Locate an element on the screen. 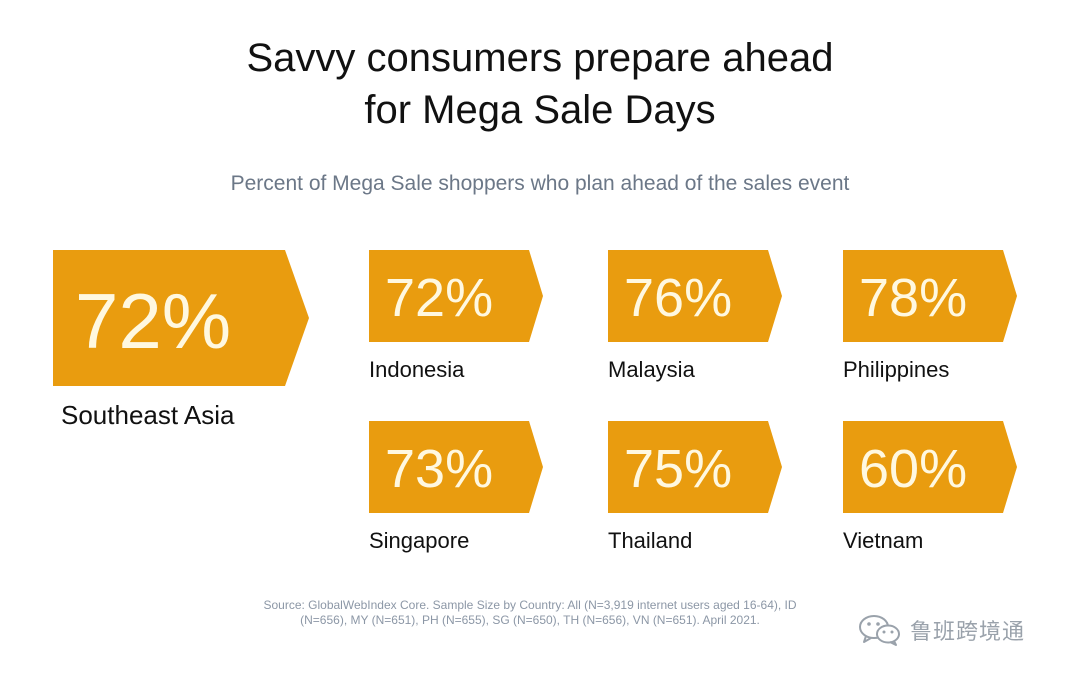  region-label: Singapore is located at coordinates (419, 540).